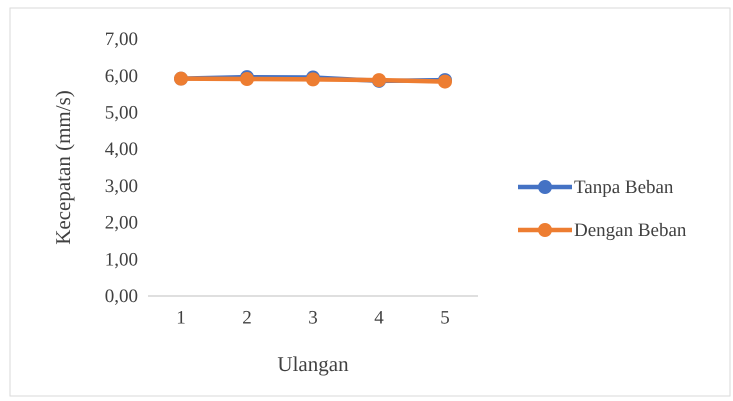 Image resolution: width=733 pixels, height=401 pixels. I want to click on y-tick-label: 7,00, so click(121, 39).